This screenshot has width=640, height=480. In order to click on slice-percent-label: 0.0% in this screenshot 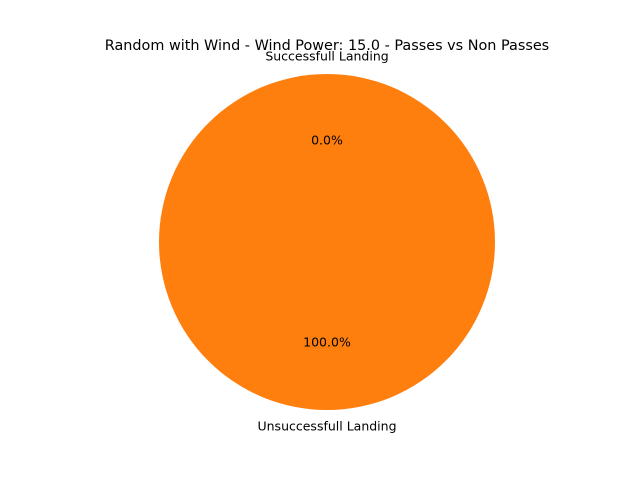, I will do `click(327, 140)`.